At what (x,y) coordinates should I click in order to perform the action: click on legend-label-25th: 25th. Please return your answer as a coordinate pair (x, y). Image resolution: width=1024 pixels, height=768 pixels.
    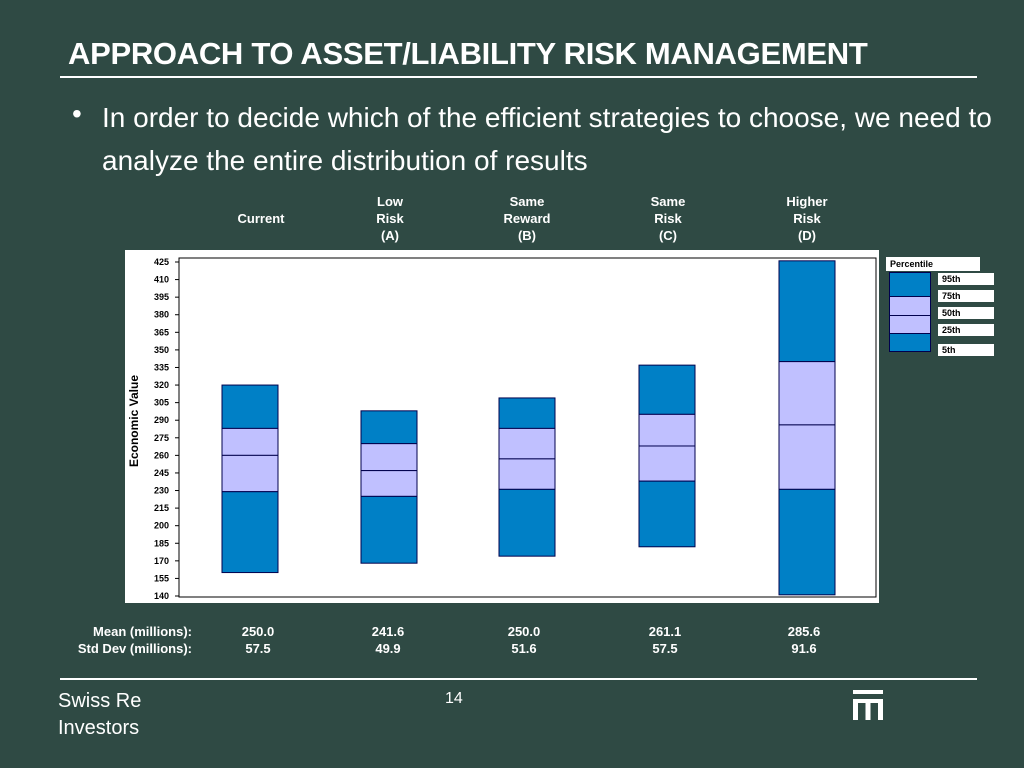
    Looking at the image, I should click on (966, 330).